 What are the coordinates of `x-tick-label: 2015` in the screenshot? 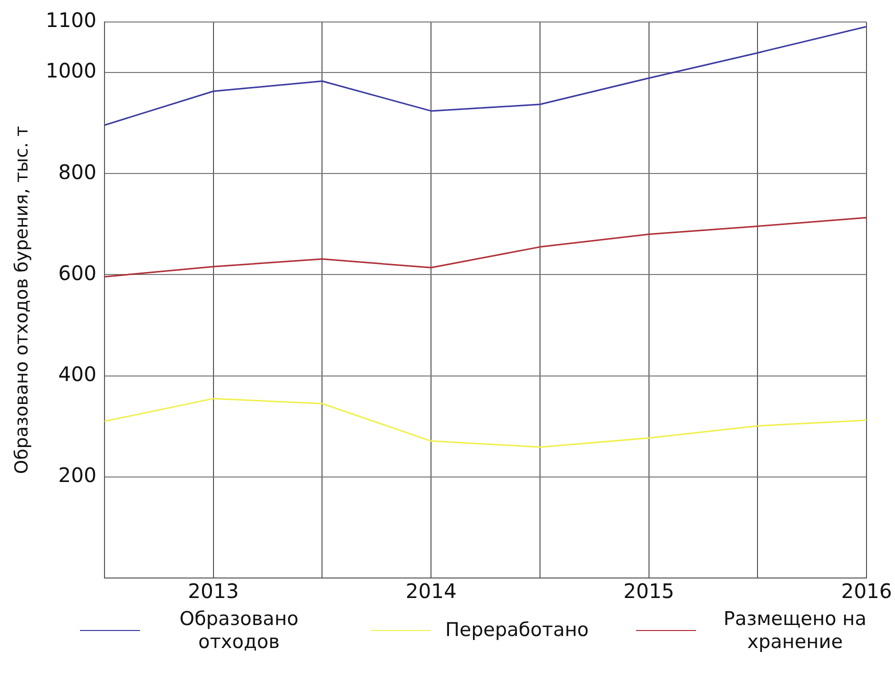 It's located at (648, 591).